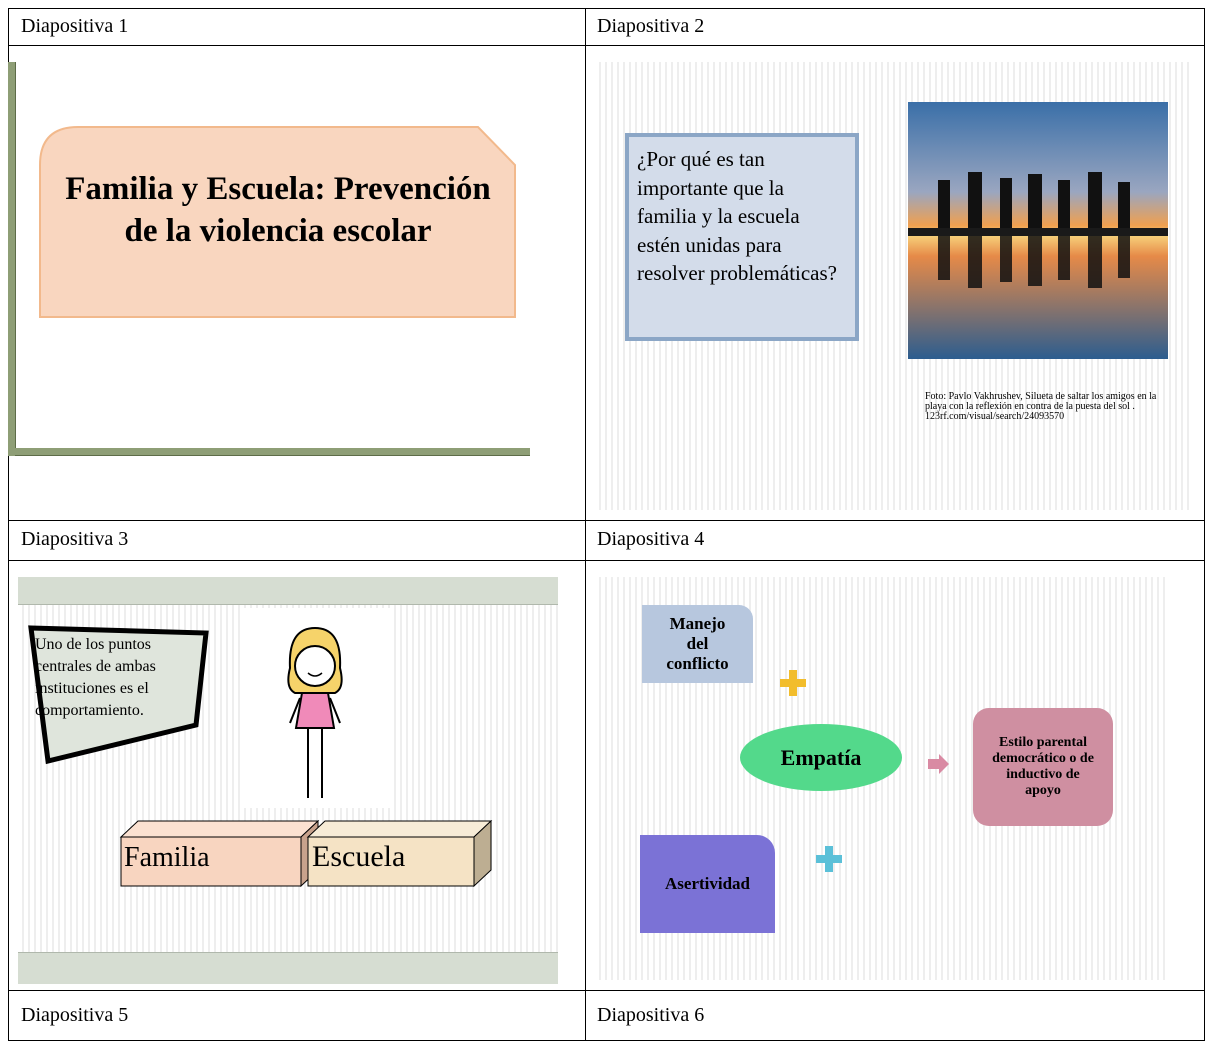  Describe the element at coordinates (651, 1015) in the screenshot. I see `slide-label: Diapositiva 6` at that location.